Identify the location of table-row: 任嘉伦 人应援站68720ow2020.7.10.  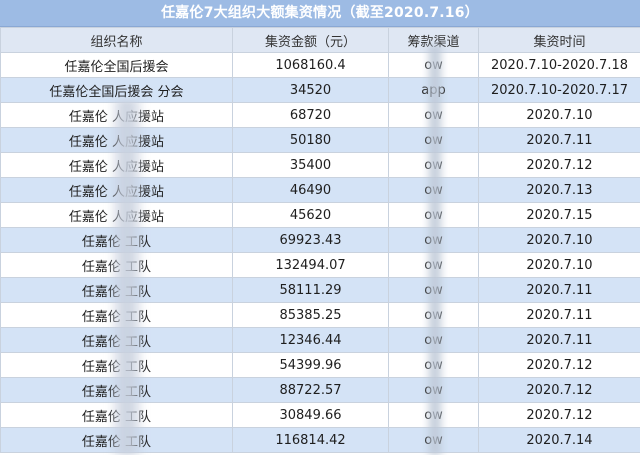
(320, 115).